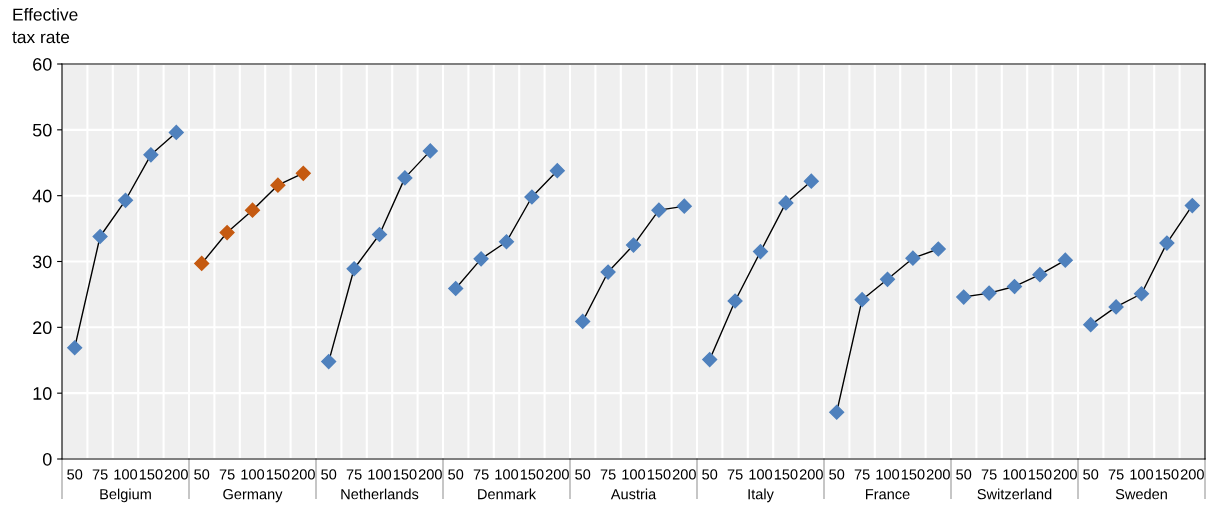 The height and width of the screenshot is (511, 1208). I want to click on y-tick-label: 60, so click(42, 64).